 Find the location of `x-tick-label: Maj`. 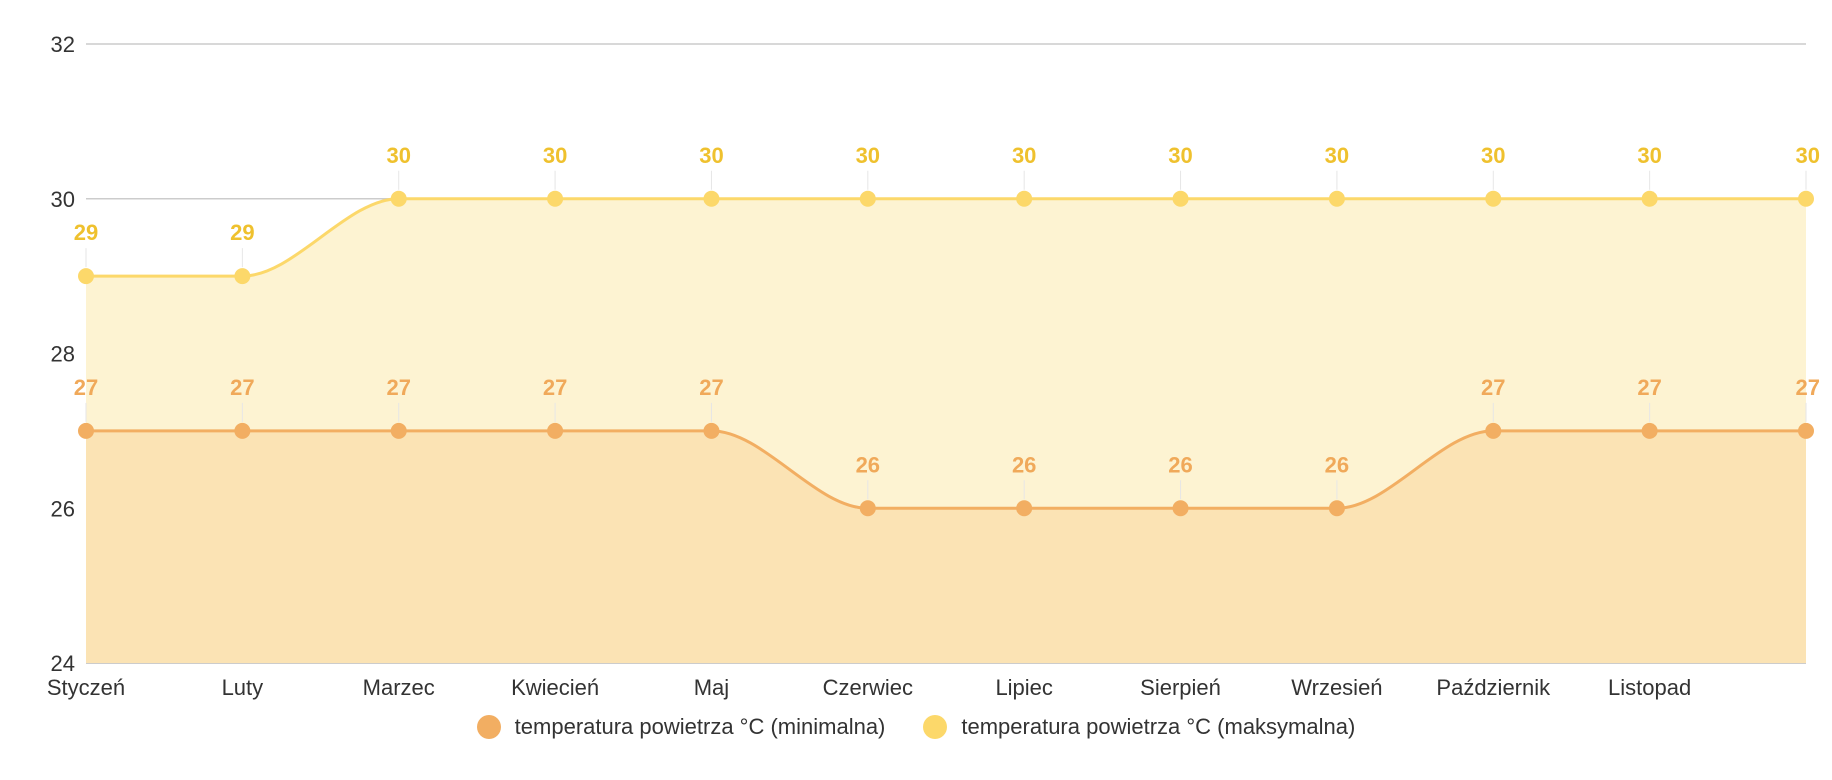

x-tick-label: Maj is located at coordinates (711, 687).